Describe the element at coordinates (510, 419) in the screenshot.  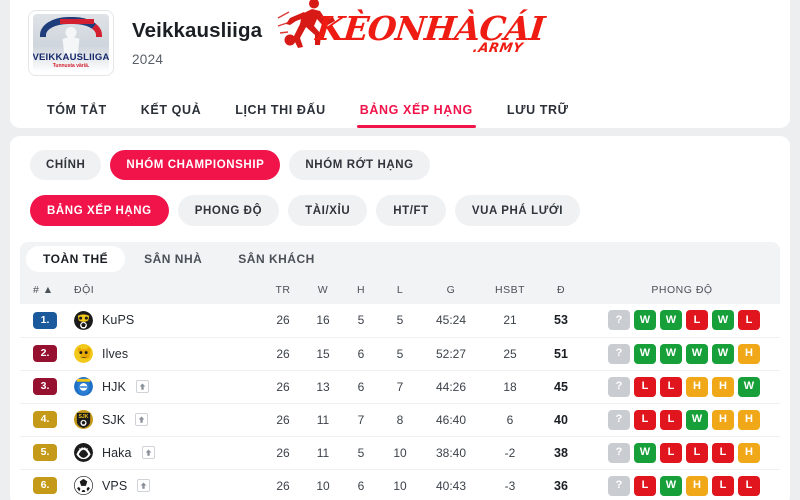
I see `goal-difference-cell: 6` at that location.